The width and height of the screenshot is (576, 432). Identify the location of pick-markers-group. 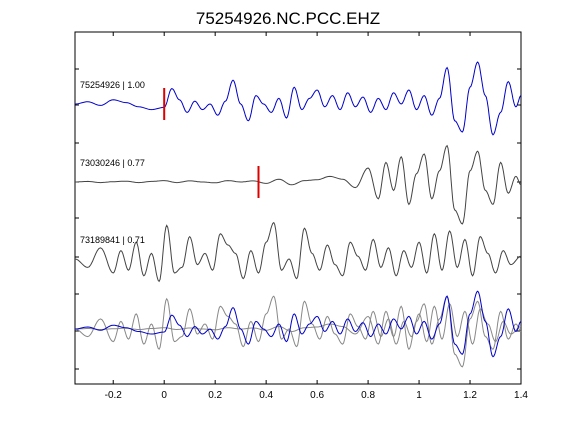
(211, 143).